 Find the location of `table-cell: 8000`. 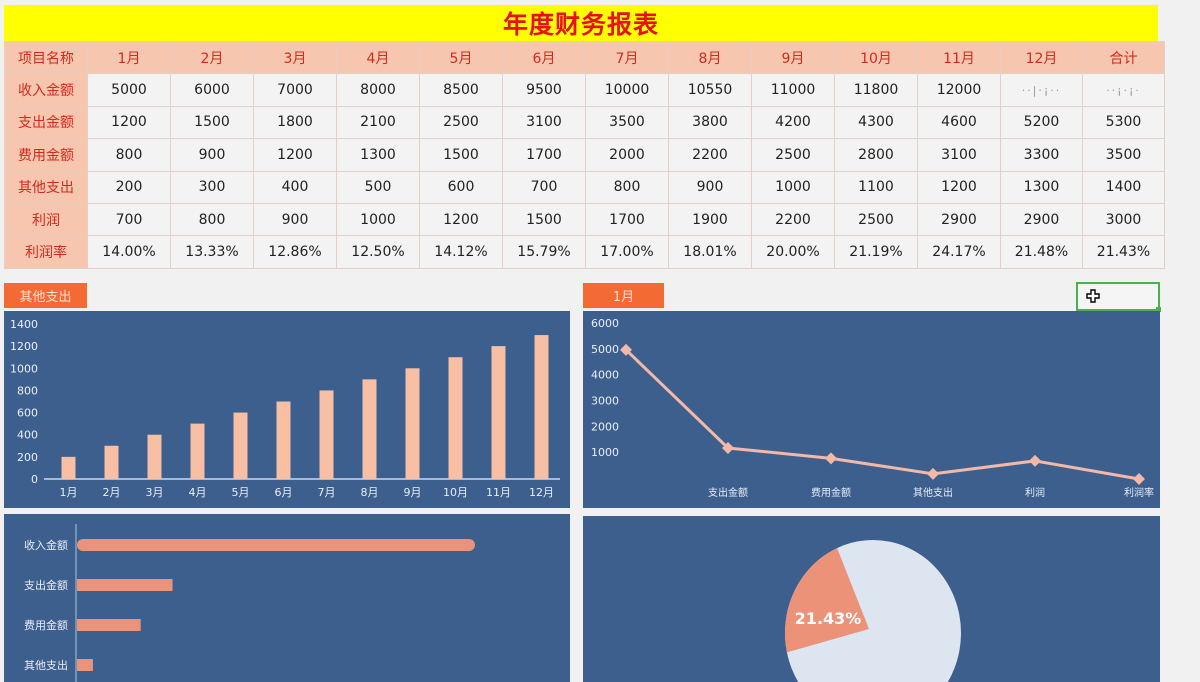

table-cell: 8000 is located at coordinates (378, 90).